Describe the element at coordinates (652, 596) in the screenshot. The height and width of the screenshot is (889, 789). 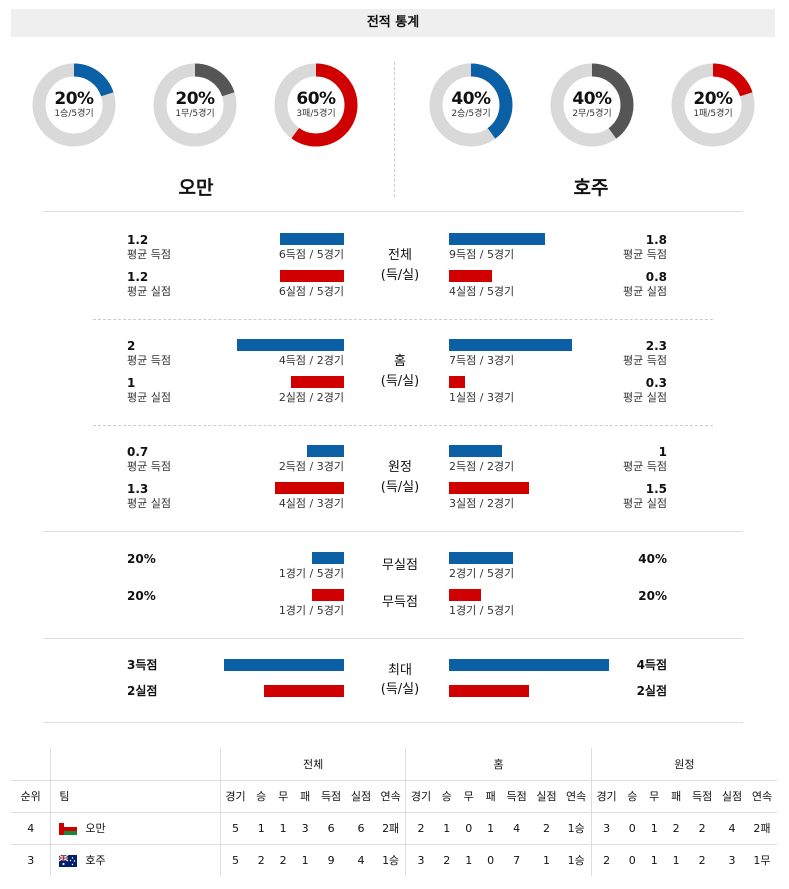
I see `aus-failed-to-score-pct: 20%` at that location.